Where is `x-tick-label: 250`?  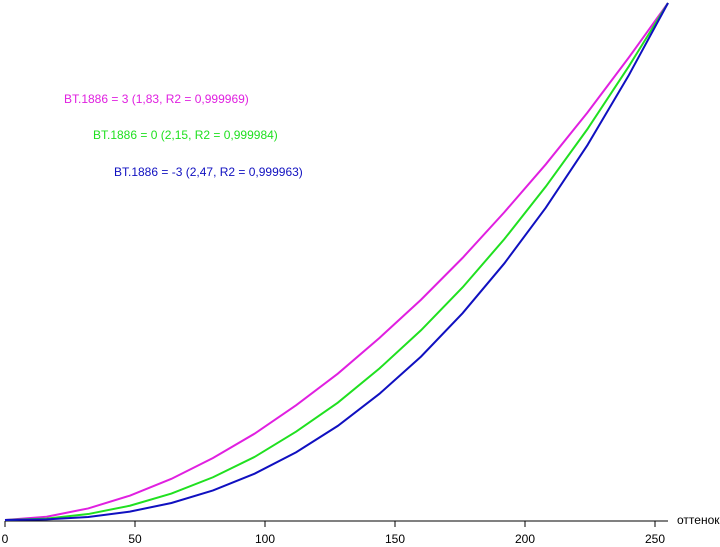 x-tick-label: 250 is located at coordinates (655, 539).